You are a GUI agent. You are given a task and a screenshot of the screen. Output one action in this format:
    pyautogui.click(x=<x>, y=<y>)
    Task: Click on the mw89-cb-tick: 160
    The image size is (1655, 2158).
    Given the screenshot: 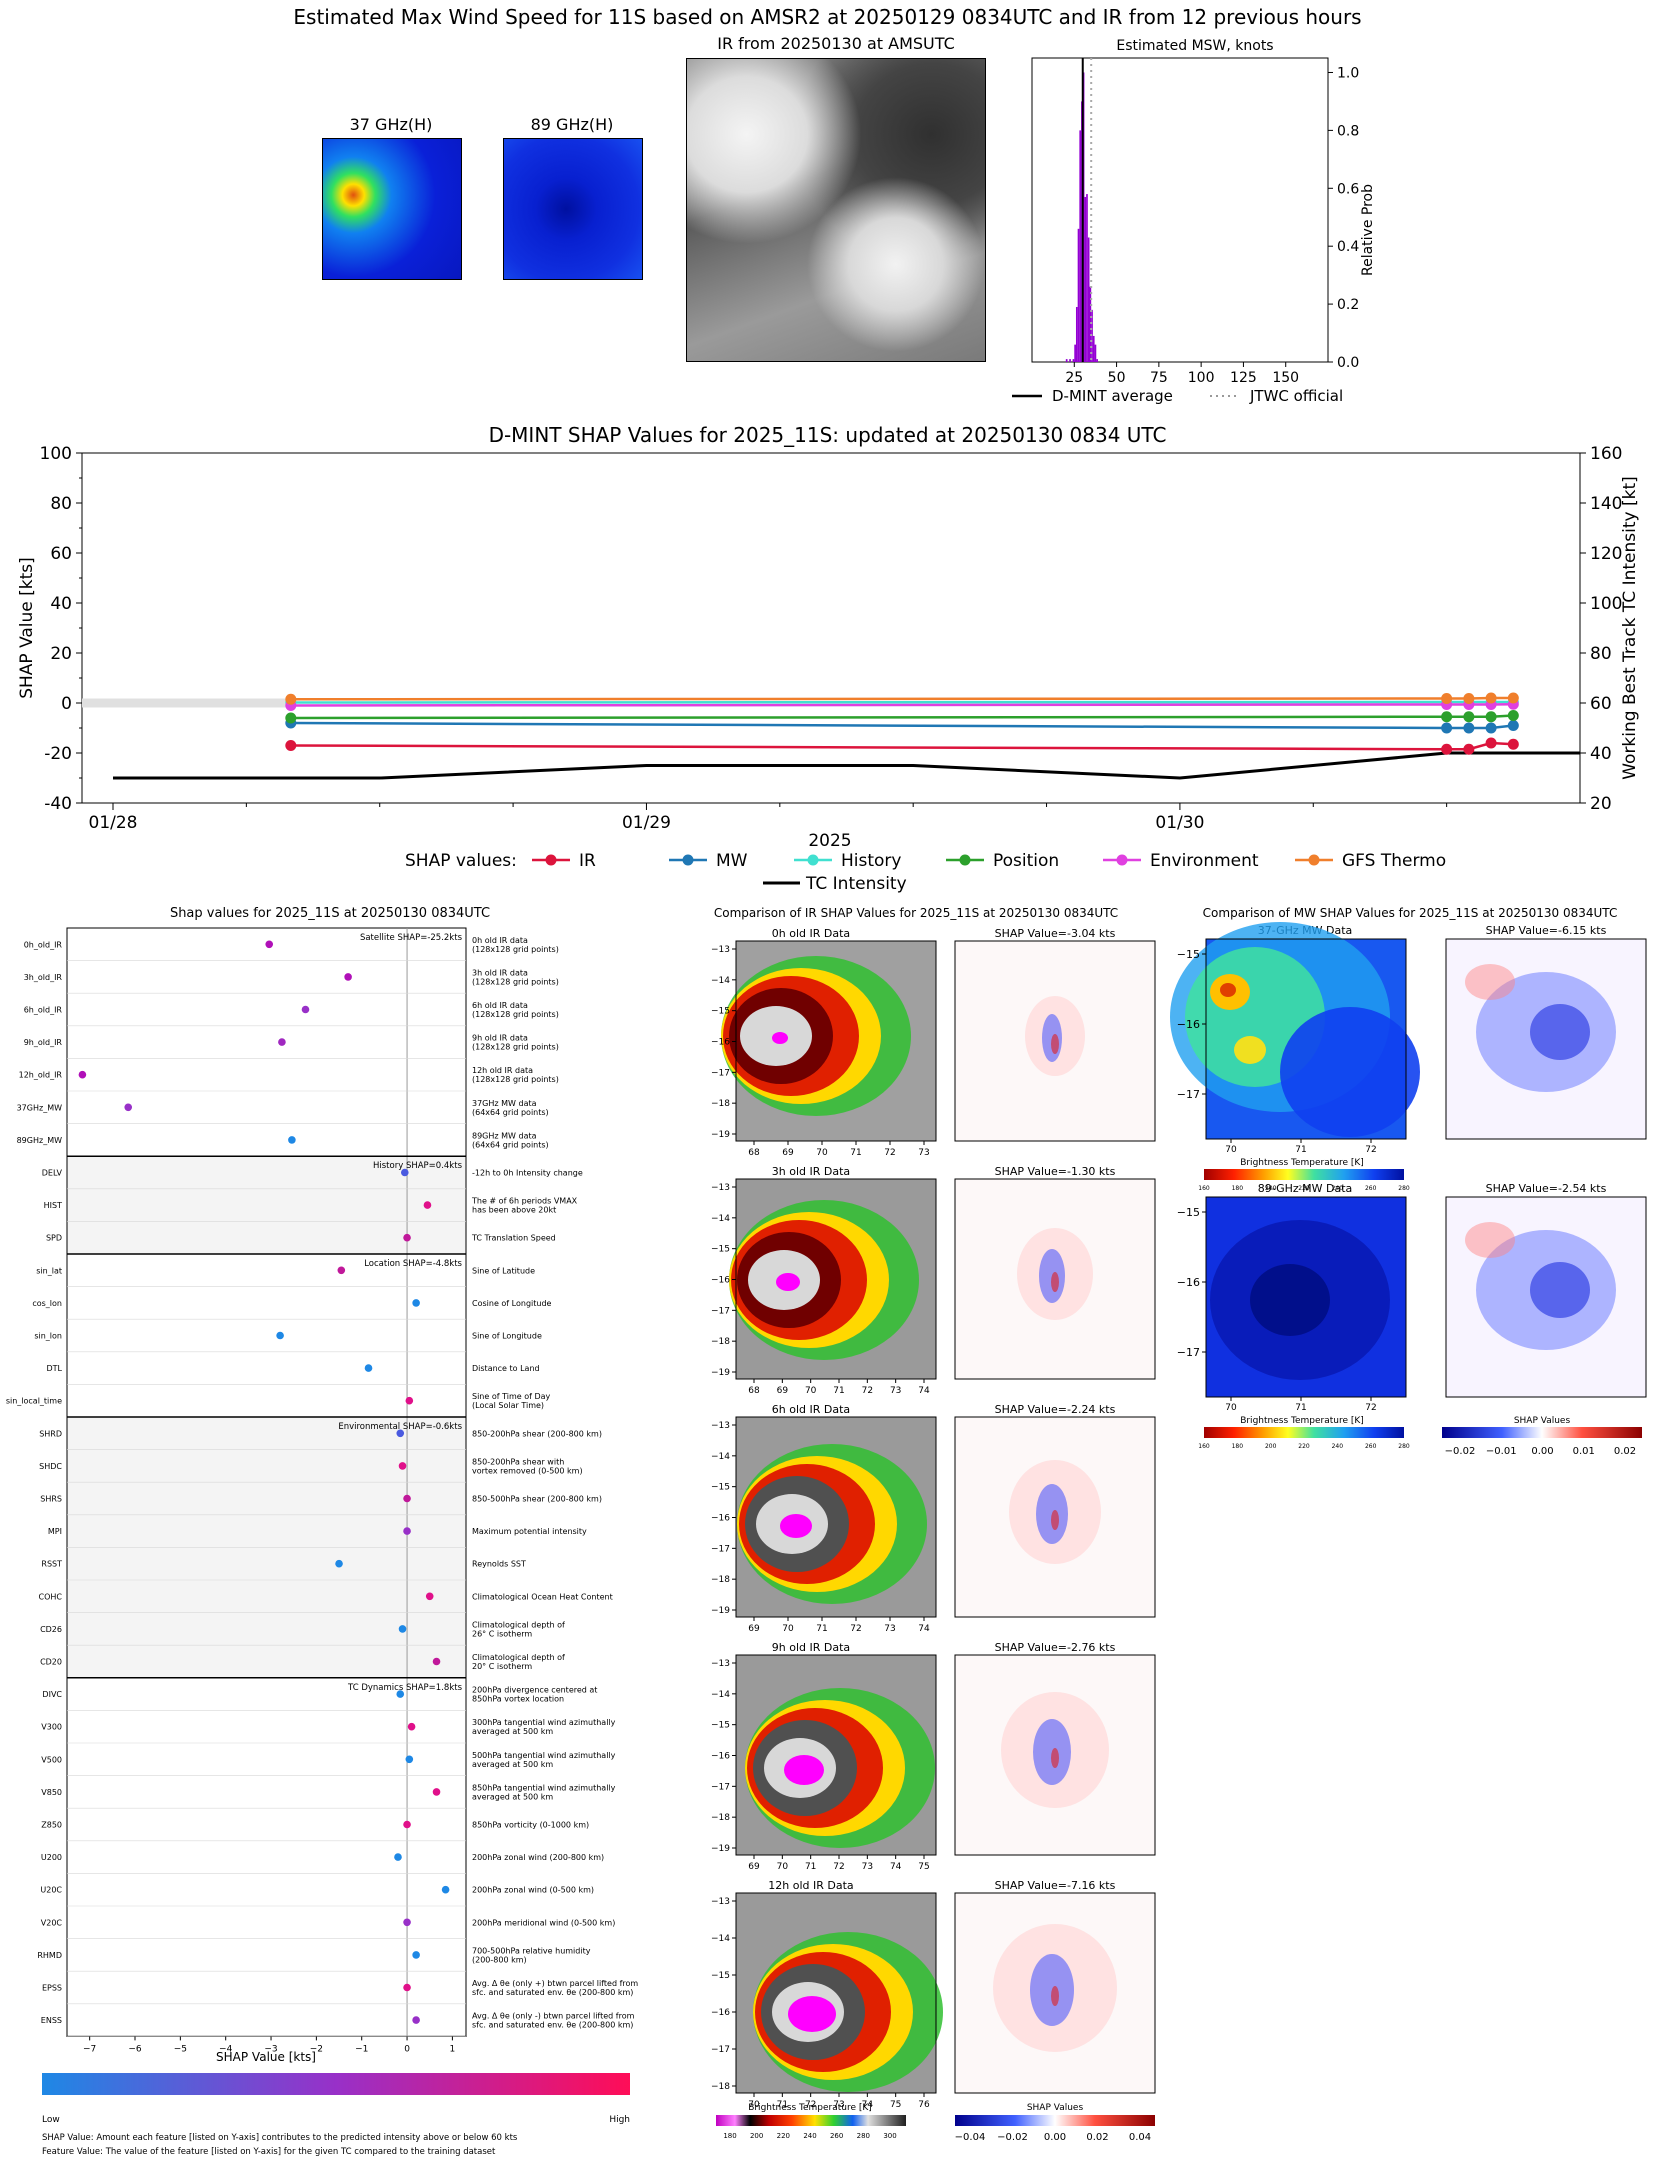 What is the action you would take?
    pyautogui.click(x=1204, y=1446)
    